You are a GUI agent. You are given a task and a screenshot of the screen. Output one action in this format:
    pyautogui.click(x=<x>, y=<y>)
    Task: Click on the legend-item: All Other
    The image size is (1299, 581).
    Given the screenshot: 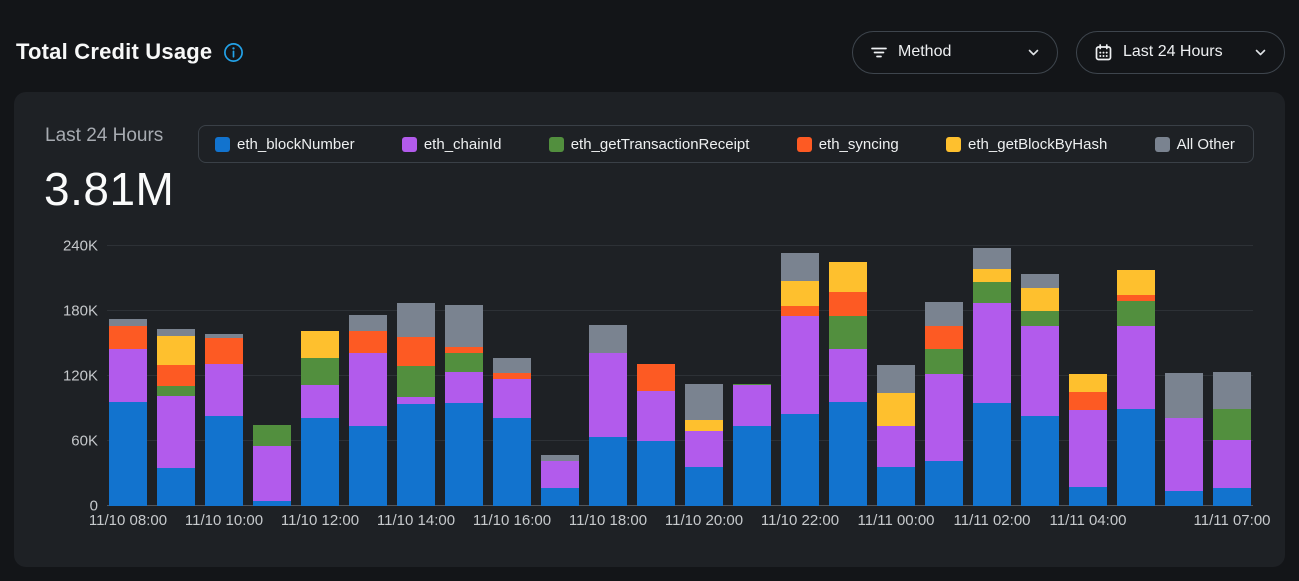 What is the action you would take?
    pyautogui.click(x=1194, y=144)
    